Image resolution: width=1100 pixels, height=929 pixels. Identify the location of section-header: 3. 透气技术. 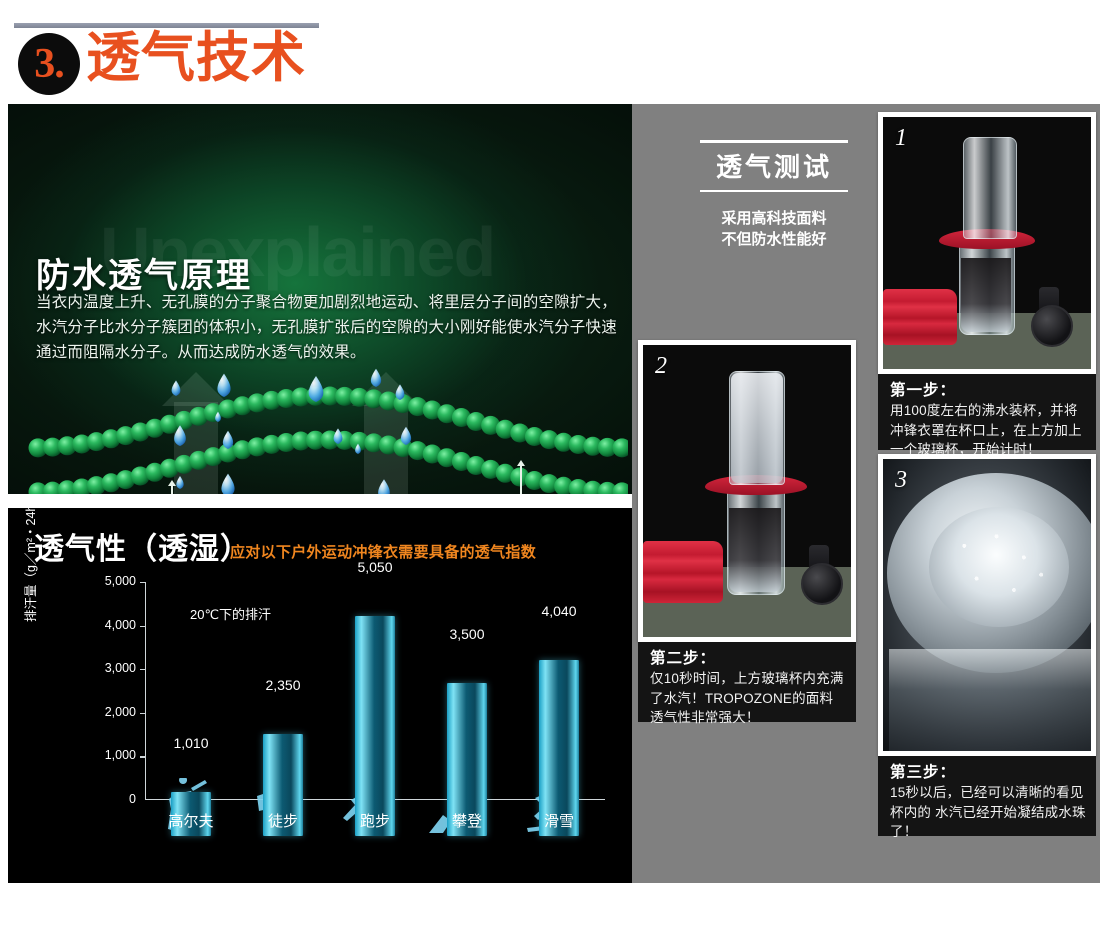
(550, 50).